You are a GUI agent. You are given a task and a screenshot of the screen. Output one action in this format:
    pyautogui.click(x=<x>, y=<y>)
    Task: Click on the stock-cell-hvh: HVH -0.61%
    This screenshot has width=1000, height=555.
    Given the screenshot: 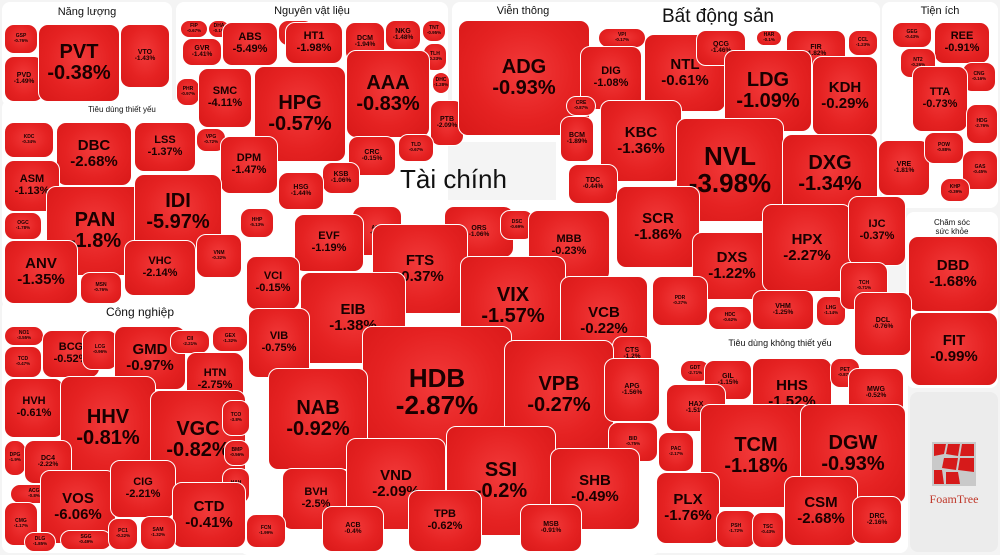 What is the action you would take?
    pyautogui.click(x=34, y=408)
    